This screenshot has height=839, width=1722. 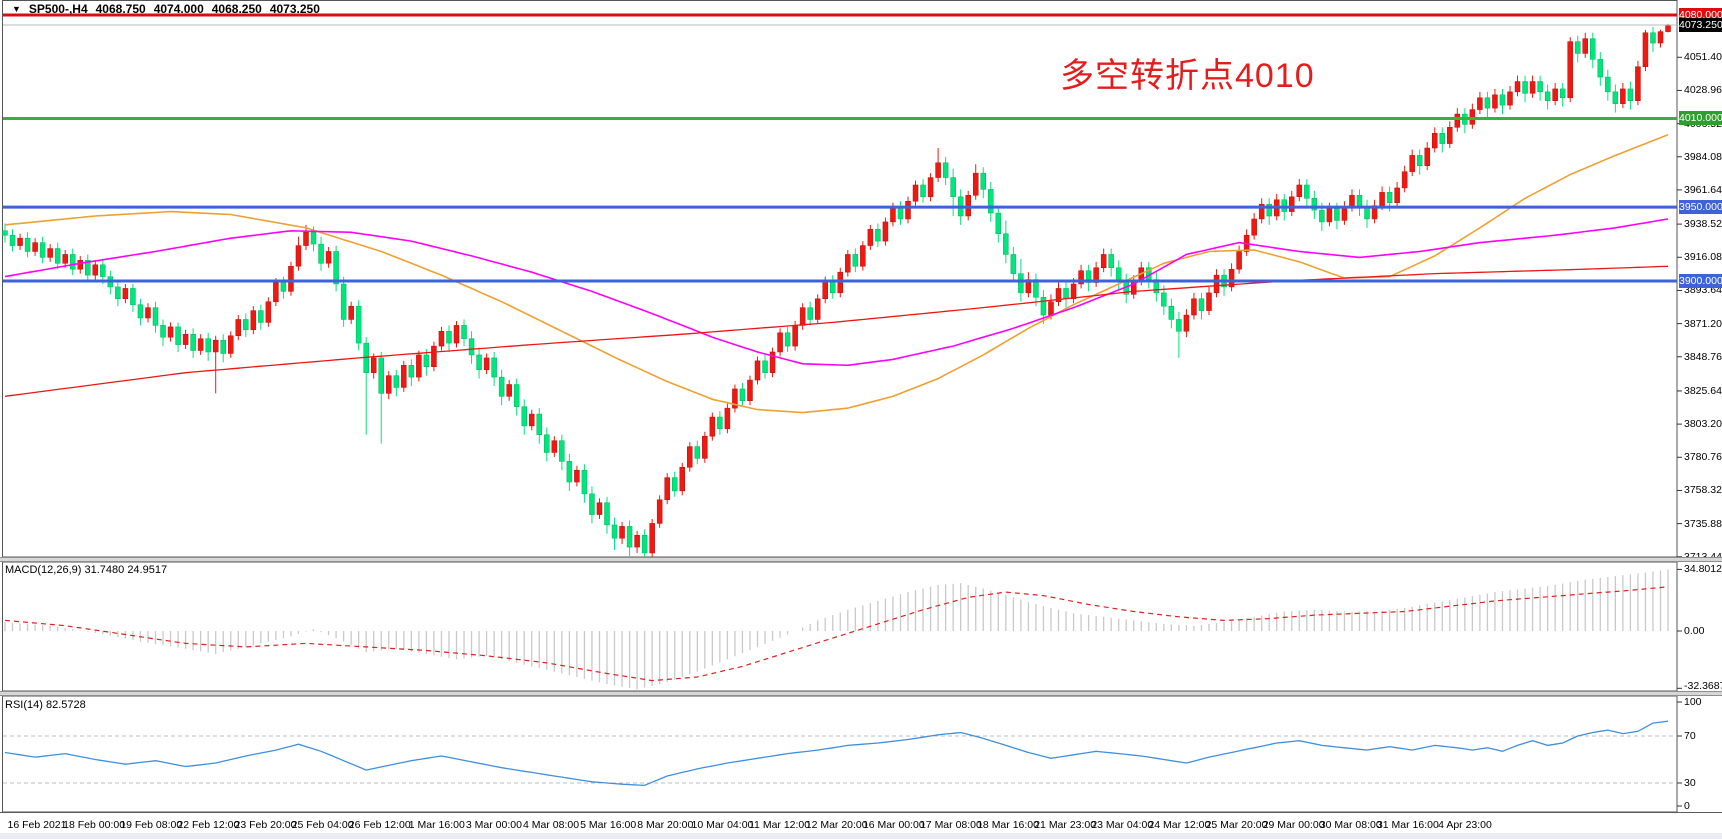 I want to click on price-tick-label: 3938.520, so click(x=1703, y=224).